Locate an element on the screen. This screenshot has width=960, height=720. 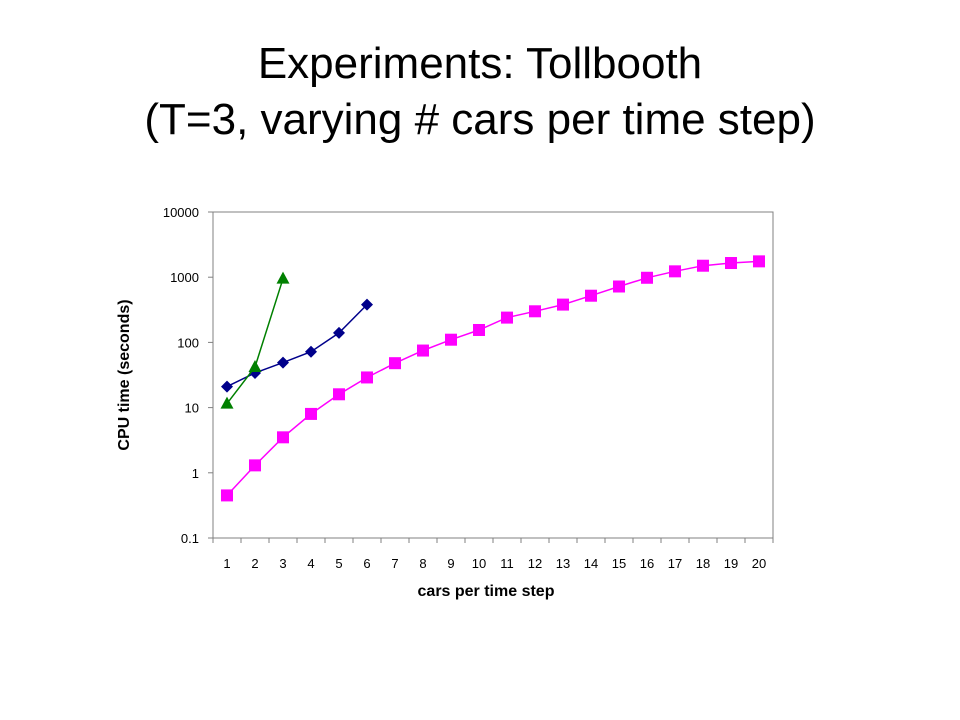
x-tick-label: 18 is located at coordinates (703, 563).